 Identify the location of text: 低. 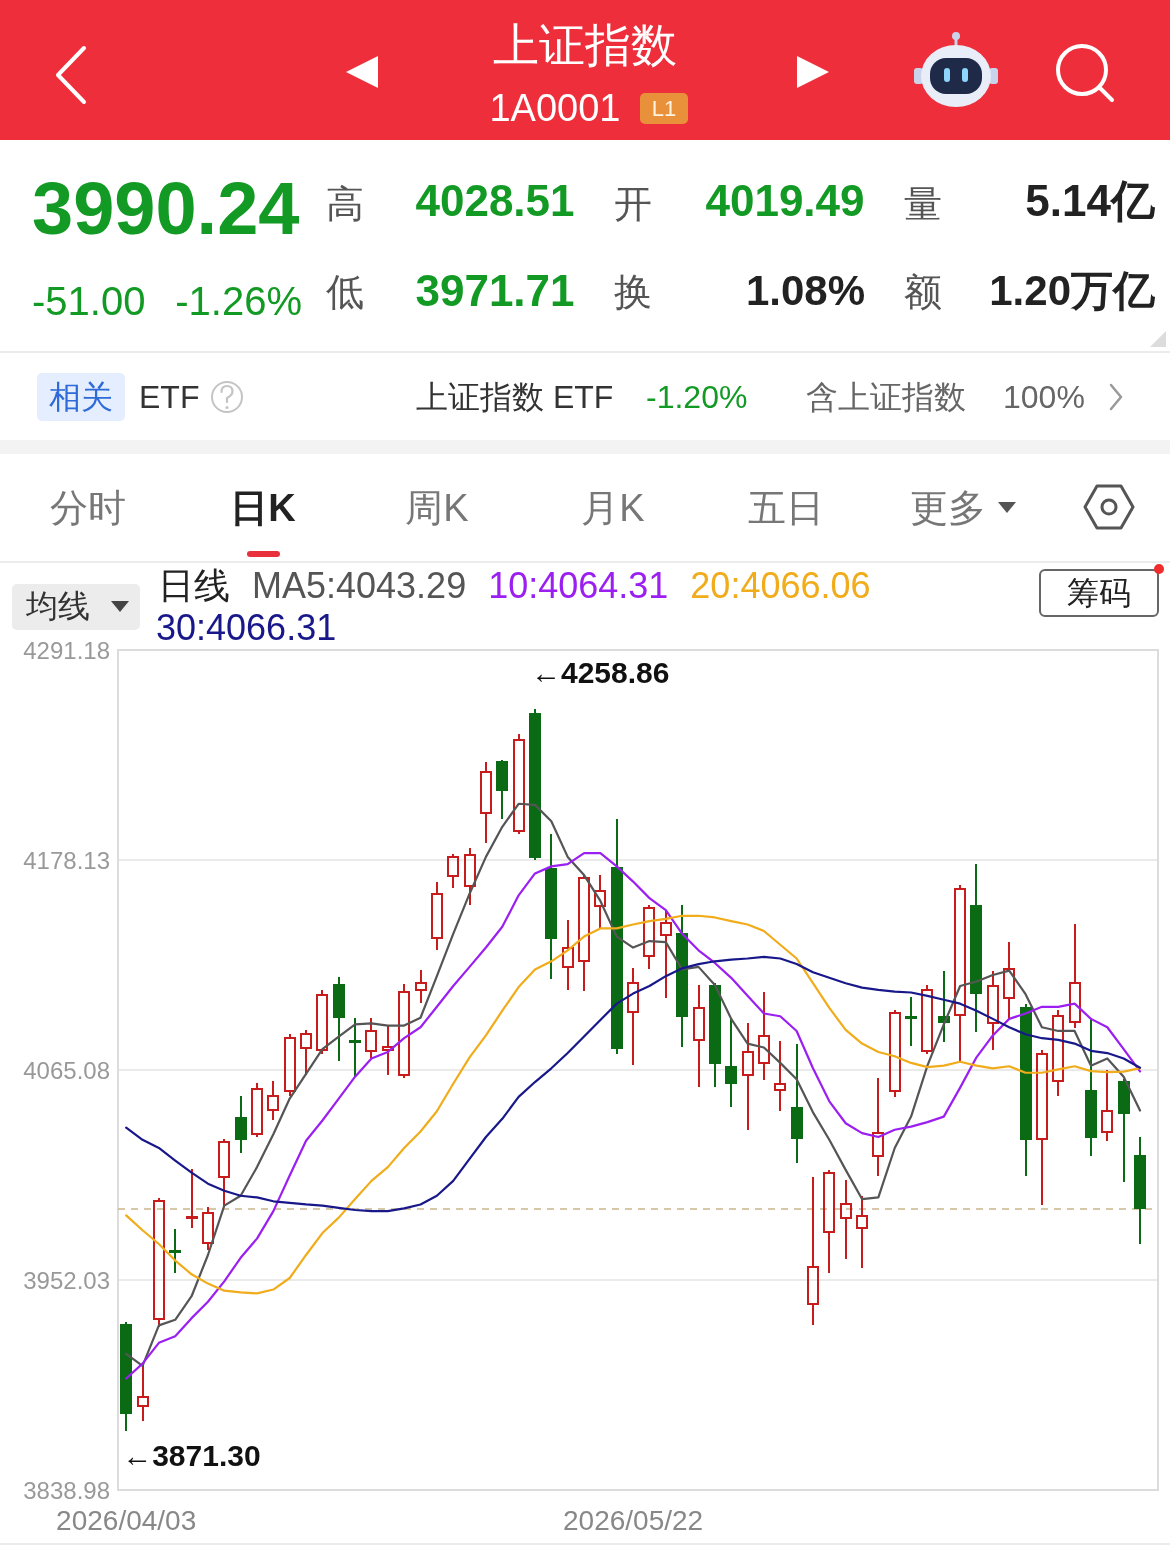
(345, 292).